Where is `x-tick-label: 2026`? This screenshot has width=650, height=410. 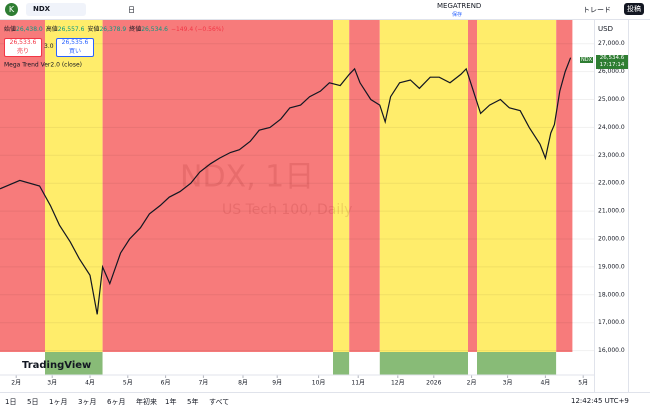
x-tick-label: 2026 is located at coordinates (433, 383).